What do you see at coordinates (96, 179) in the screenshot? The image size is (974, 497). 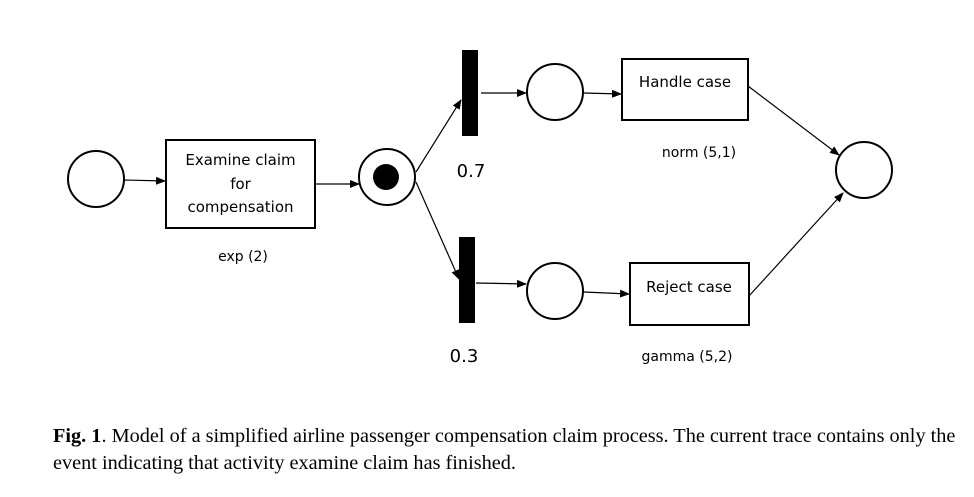 I see `start-place` at bounding box center [96, 179].